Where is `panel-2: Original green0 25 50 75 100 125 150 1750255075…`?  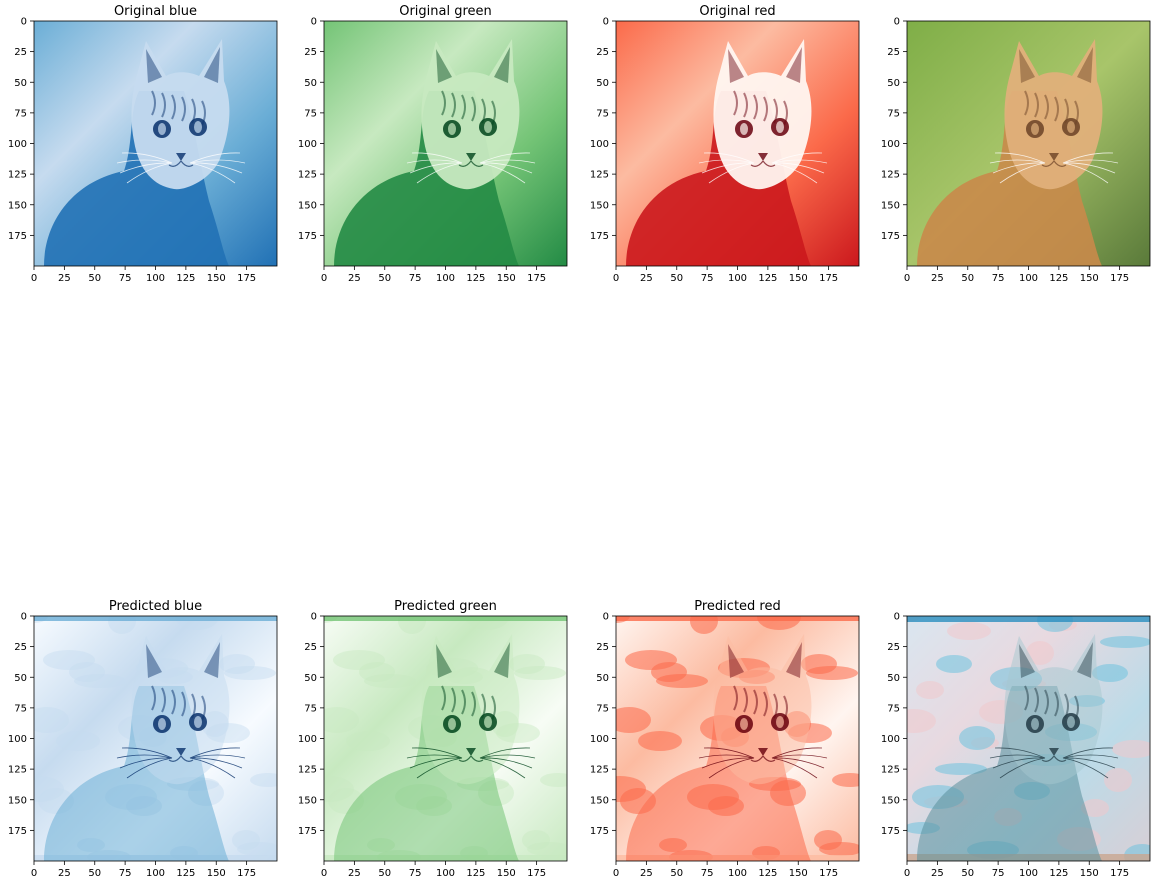 panel-2: Original green0 25 50 75 100 125 150 1750255075… is located at coordinates (432, 144).